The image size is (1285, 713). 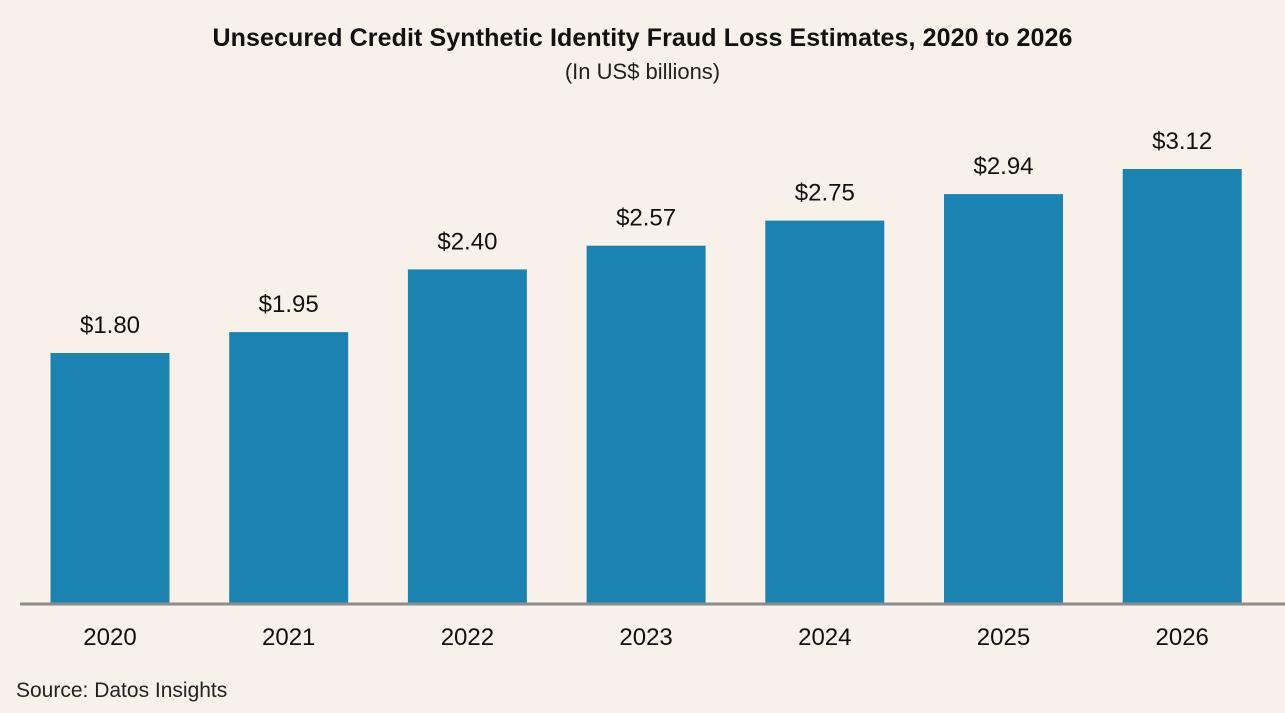 What do you see at coordinates (646, 424) in the screenshot?
I see `bar-2023` at bounding box center [646, 424].